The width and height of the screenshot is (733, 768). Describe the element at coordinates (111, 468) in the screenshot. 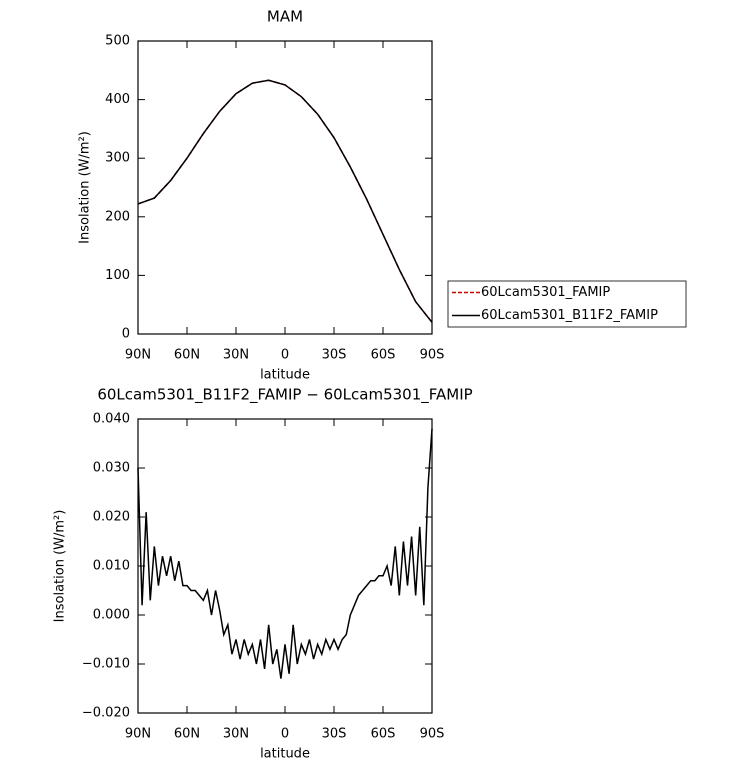

I see `y-tick-label: 0.030` at that location.